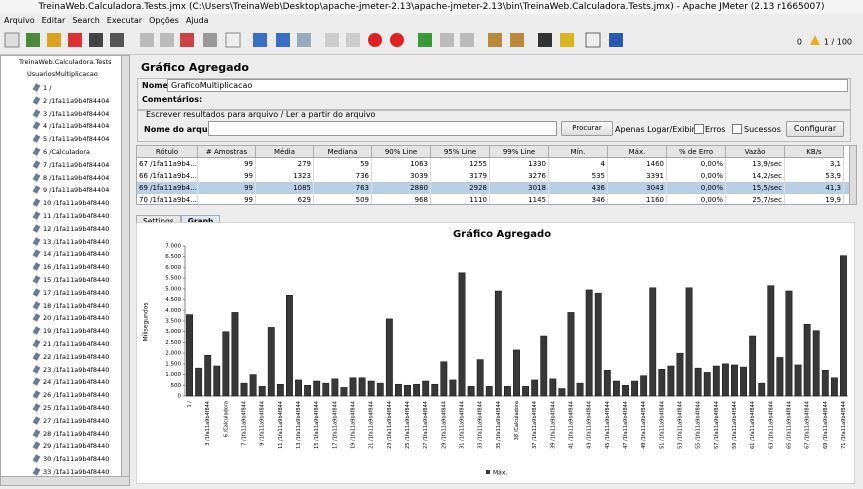 This screenshot has height=489, width=863. Describe the element at coordinates (76, 305) in the screenshot. I see `tree-item: 18 /1fa11a9b4f8440` at that location.